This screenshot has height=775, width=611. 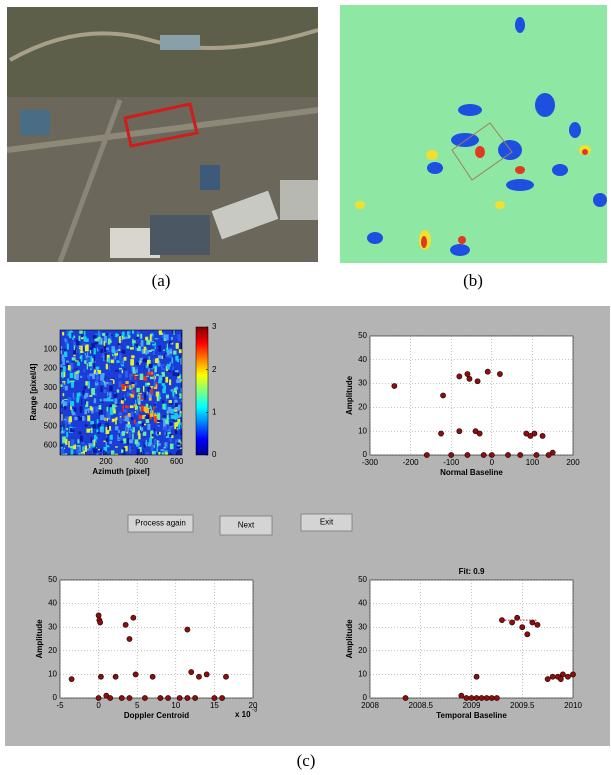 What do you see at coordinates (349, 639) in the screenshot?
I see `y-axis-label: Amplitude` at bounding box center [349, 639].